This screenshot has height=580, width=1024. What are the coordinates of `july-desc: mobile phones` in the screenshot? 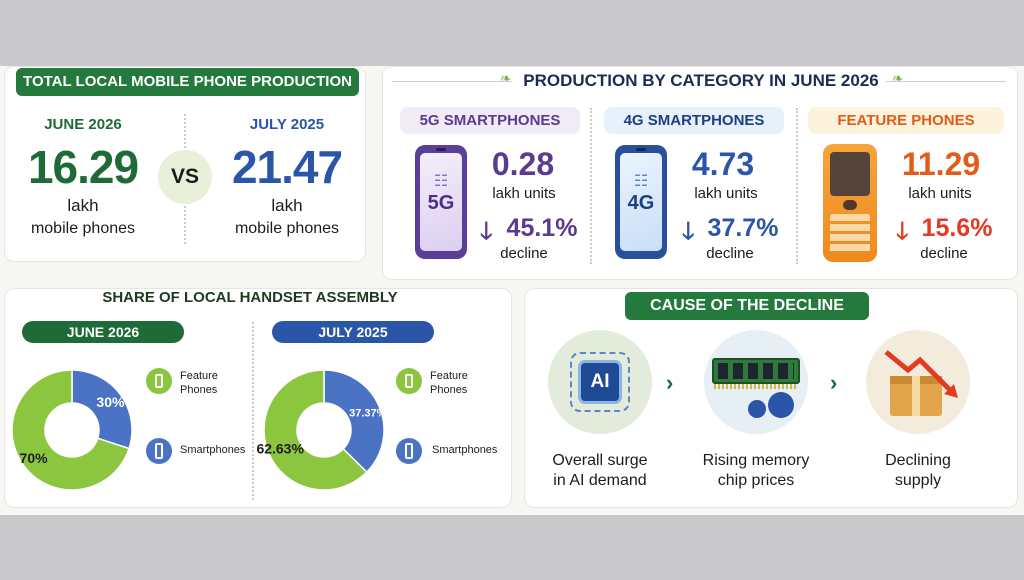 It's located at (287, 228).